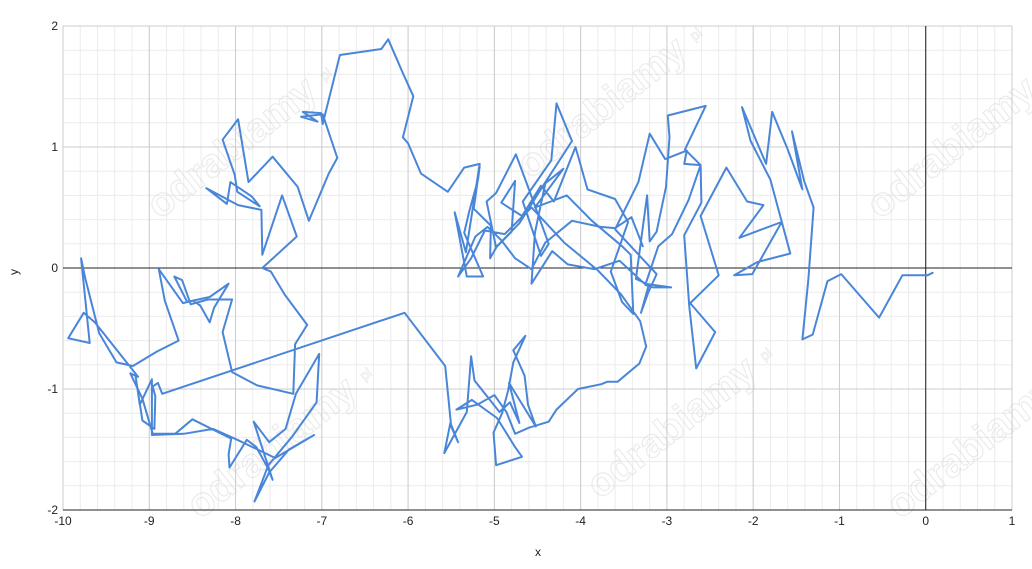 The width and height of the screenshot is (1032, 569). Describe the element at coordinates (839, 521) in the screenshot. I see `x-tick-label: -1` at that location.